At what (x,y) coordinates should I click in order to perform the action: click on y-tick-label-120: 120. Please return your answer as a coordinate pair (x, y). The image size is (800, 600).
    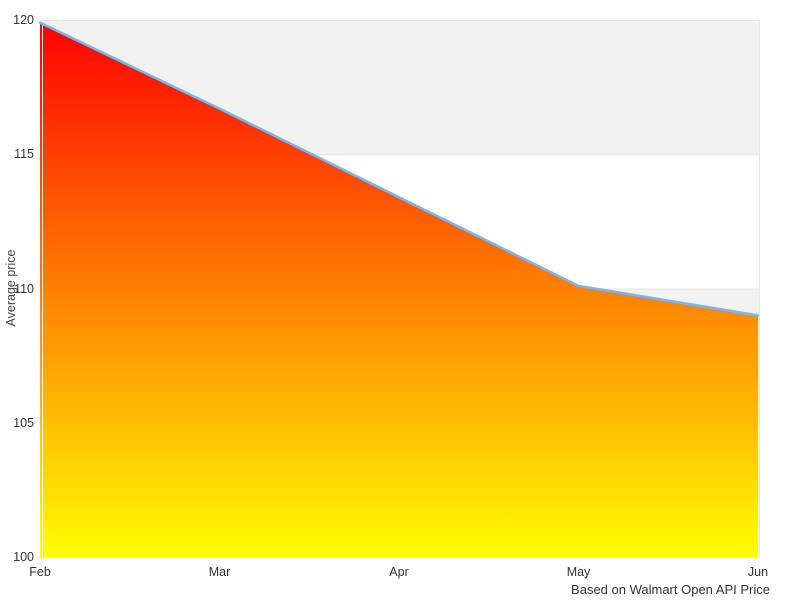
    Looking at the image, I should click on (23, 20).